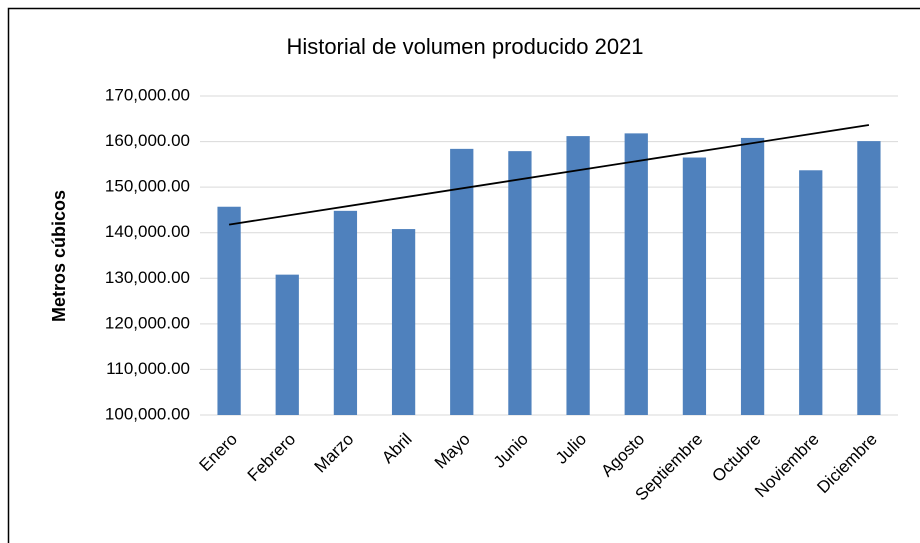 This screenshot has height=543, width=920. I want to click on trendline, so click(549, 175).